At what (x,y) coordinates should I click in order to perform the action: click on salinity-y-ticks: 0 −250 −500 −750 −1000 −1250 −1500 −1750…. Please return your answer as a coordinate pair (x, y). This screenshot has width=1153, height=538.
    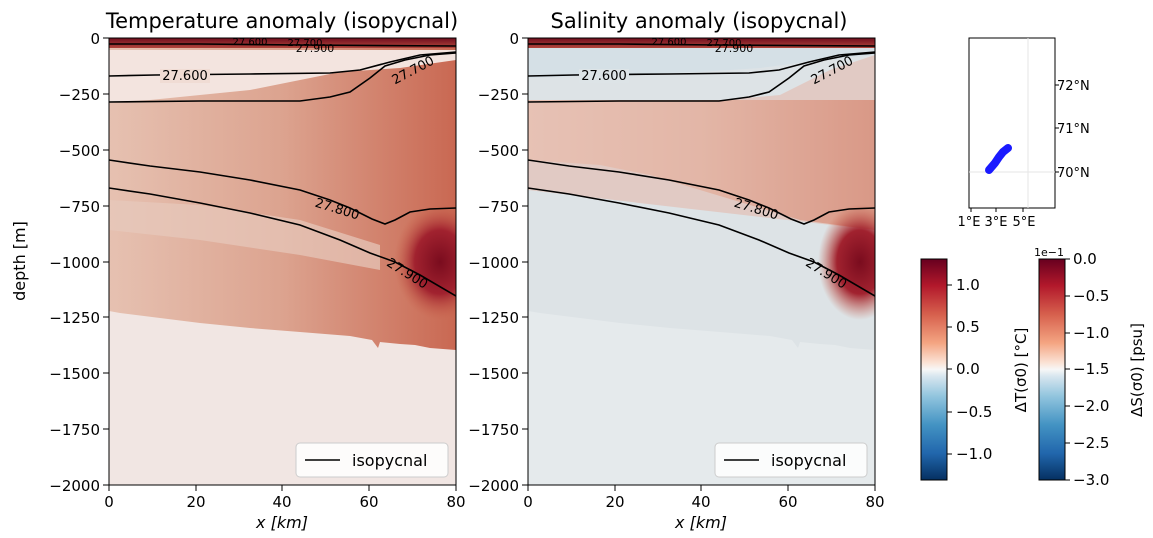
    Looking at the image, I should click on (498, 262).